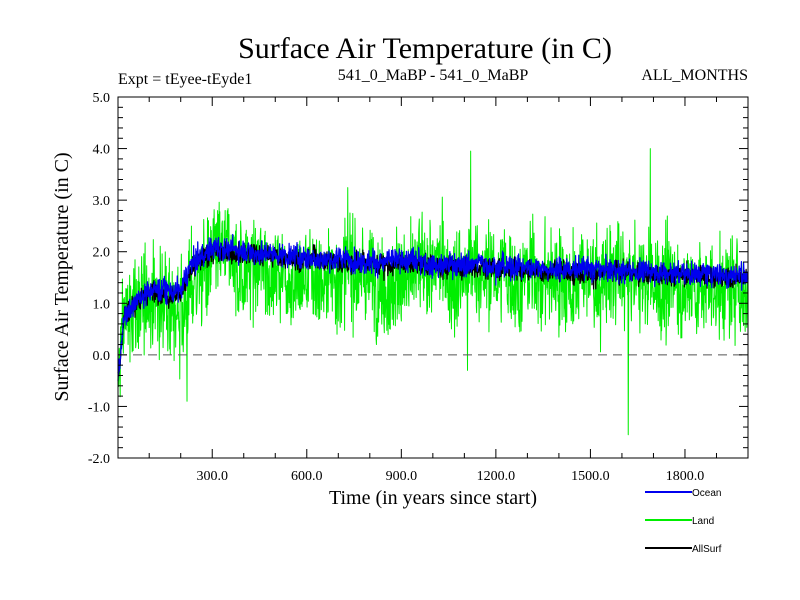 This screenshot has height=600, width=800. I want to click on x-tick-label: 300.0, so click(212, 476).